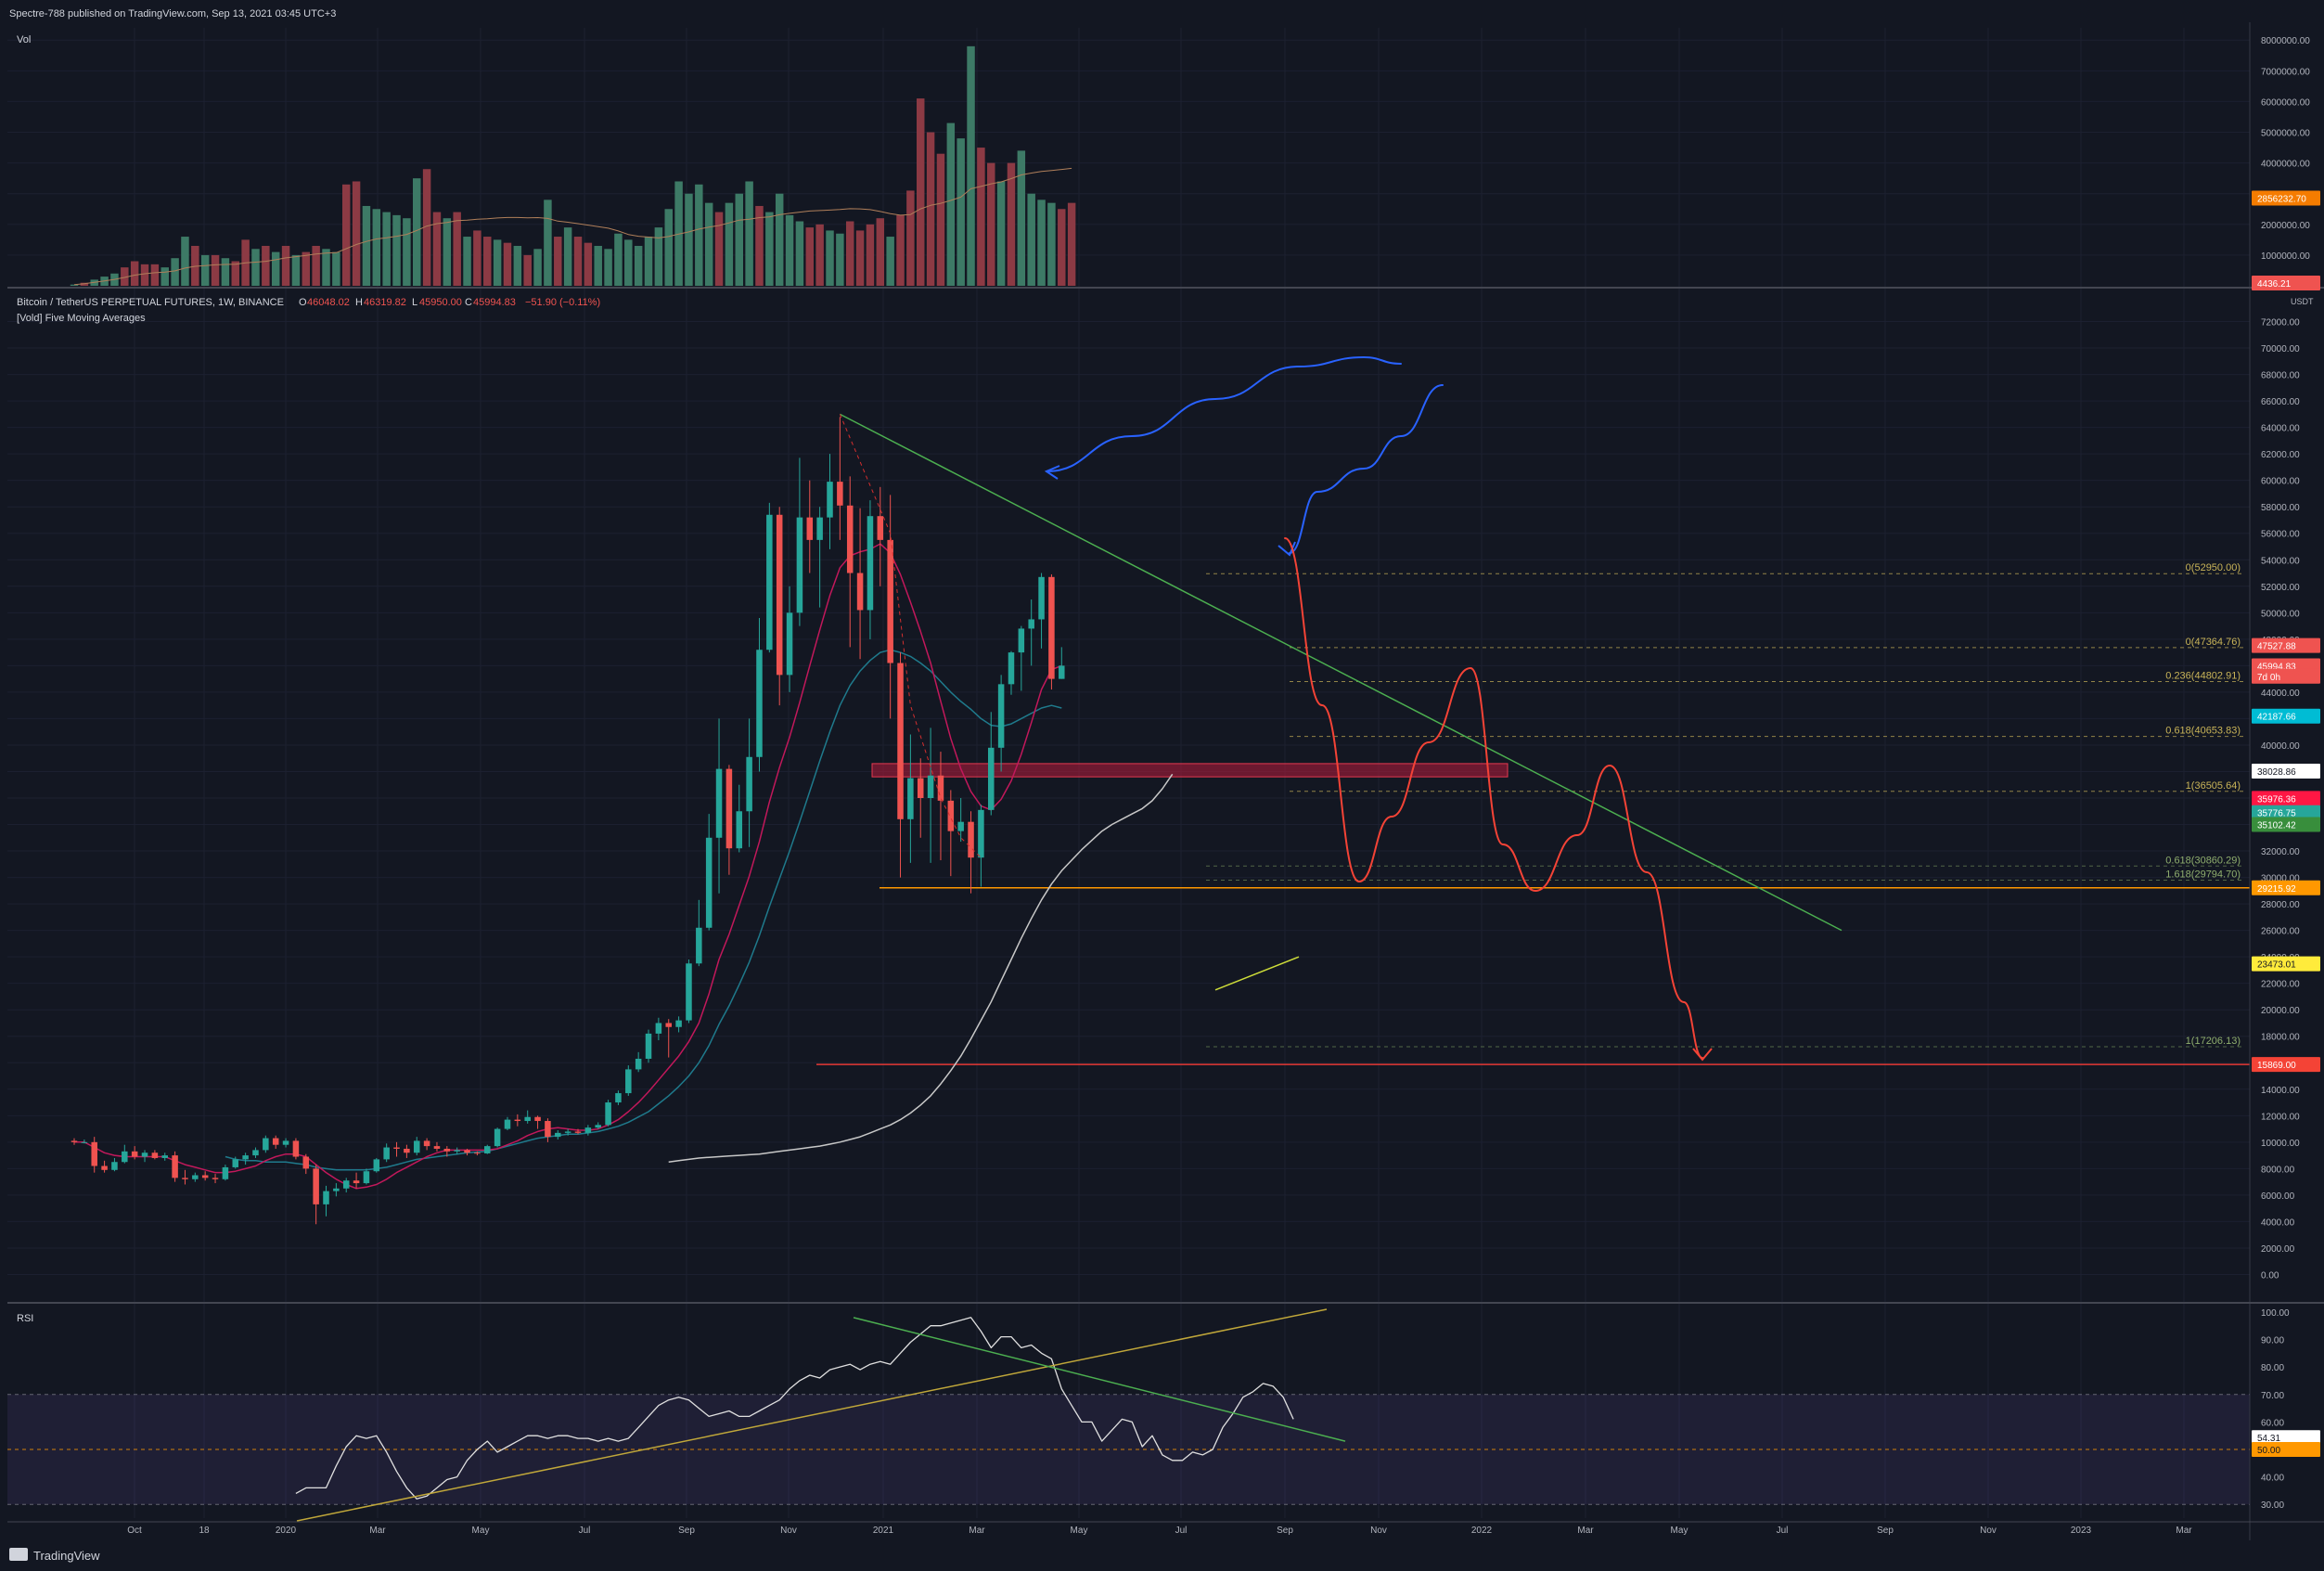 The image size is (2324, 1571). Describe the element at coordinates (2272, 1423) in the screenshot. I see `rsi-axis-label: 60.00` at that location.